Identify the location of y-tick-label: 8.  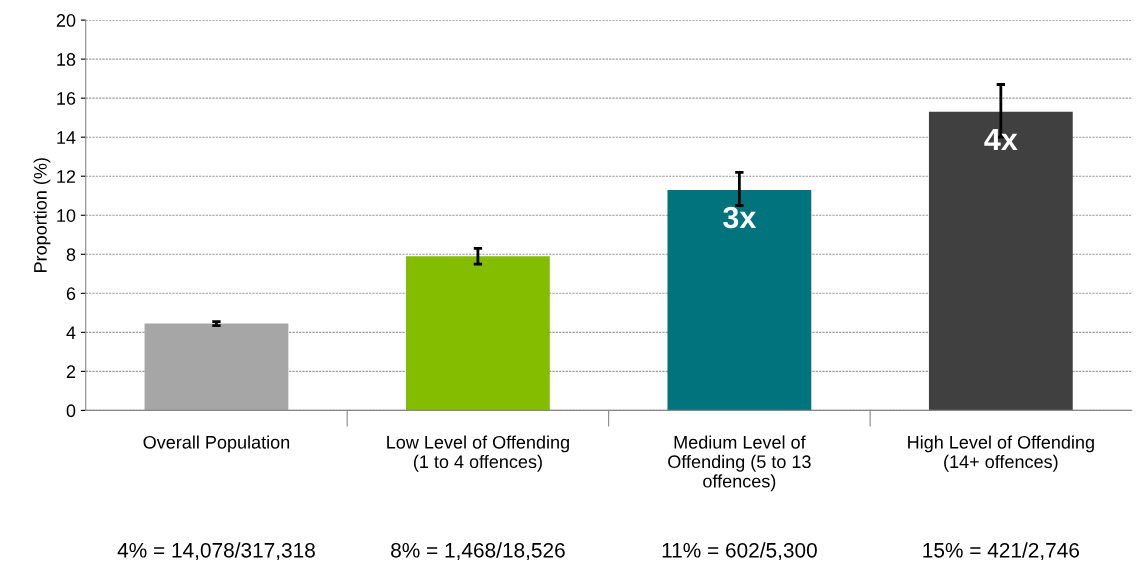
(71, 254).